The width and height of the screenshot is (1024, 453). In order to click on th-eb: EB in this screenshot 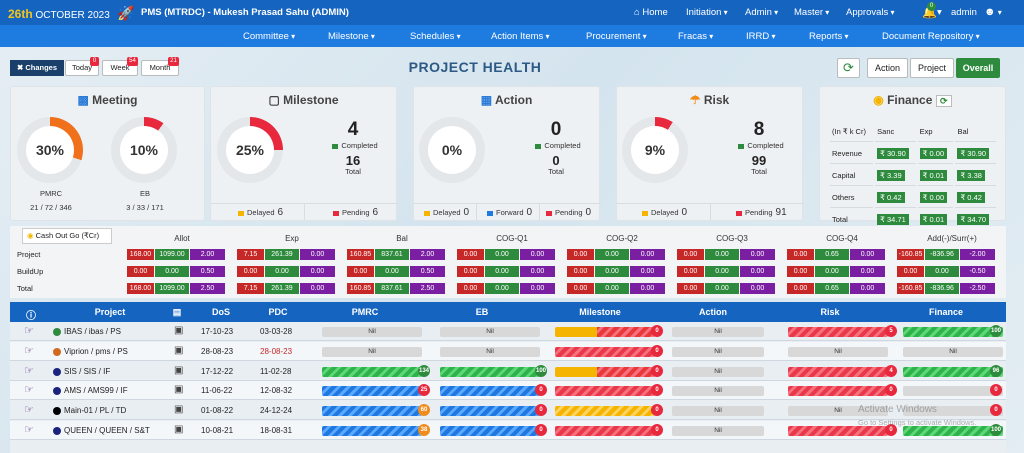, I will do `click(482, 312)`.